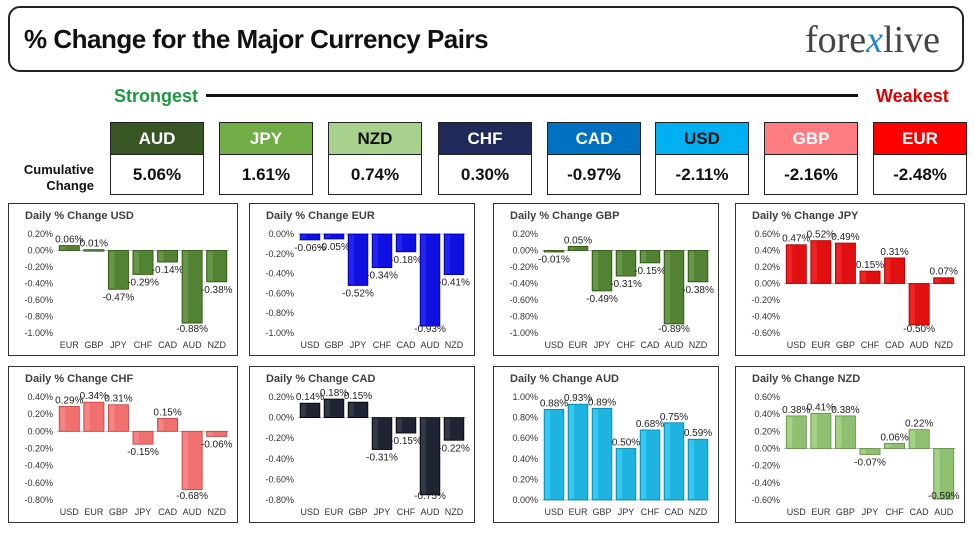 The width and height of the screenshot is (975, 536). I want to click on data-label: 0.07%, so click(944, 272).